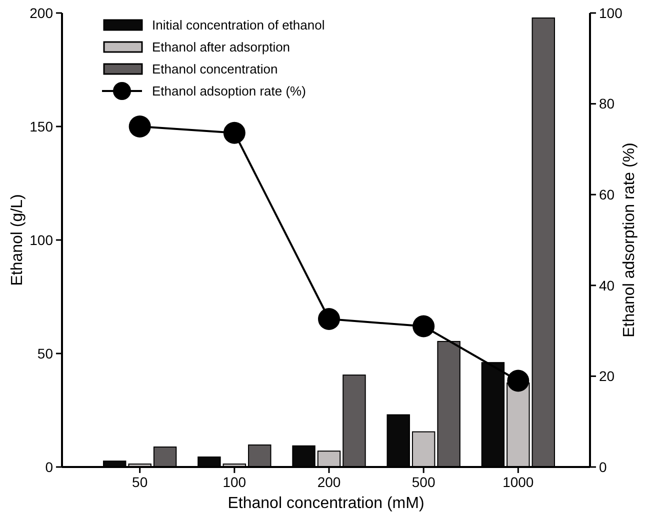  Describe the element at coordinates (629, 240) in the screenshot. I see `y2-axis-title: Ethanol adsorption rate (%)` at that location.